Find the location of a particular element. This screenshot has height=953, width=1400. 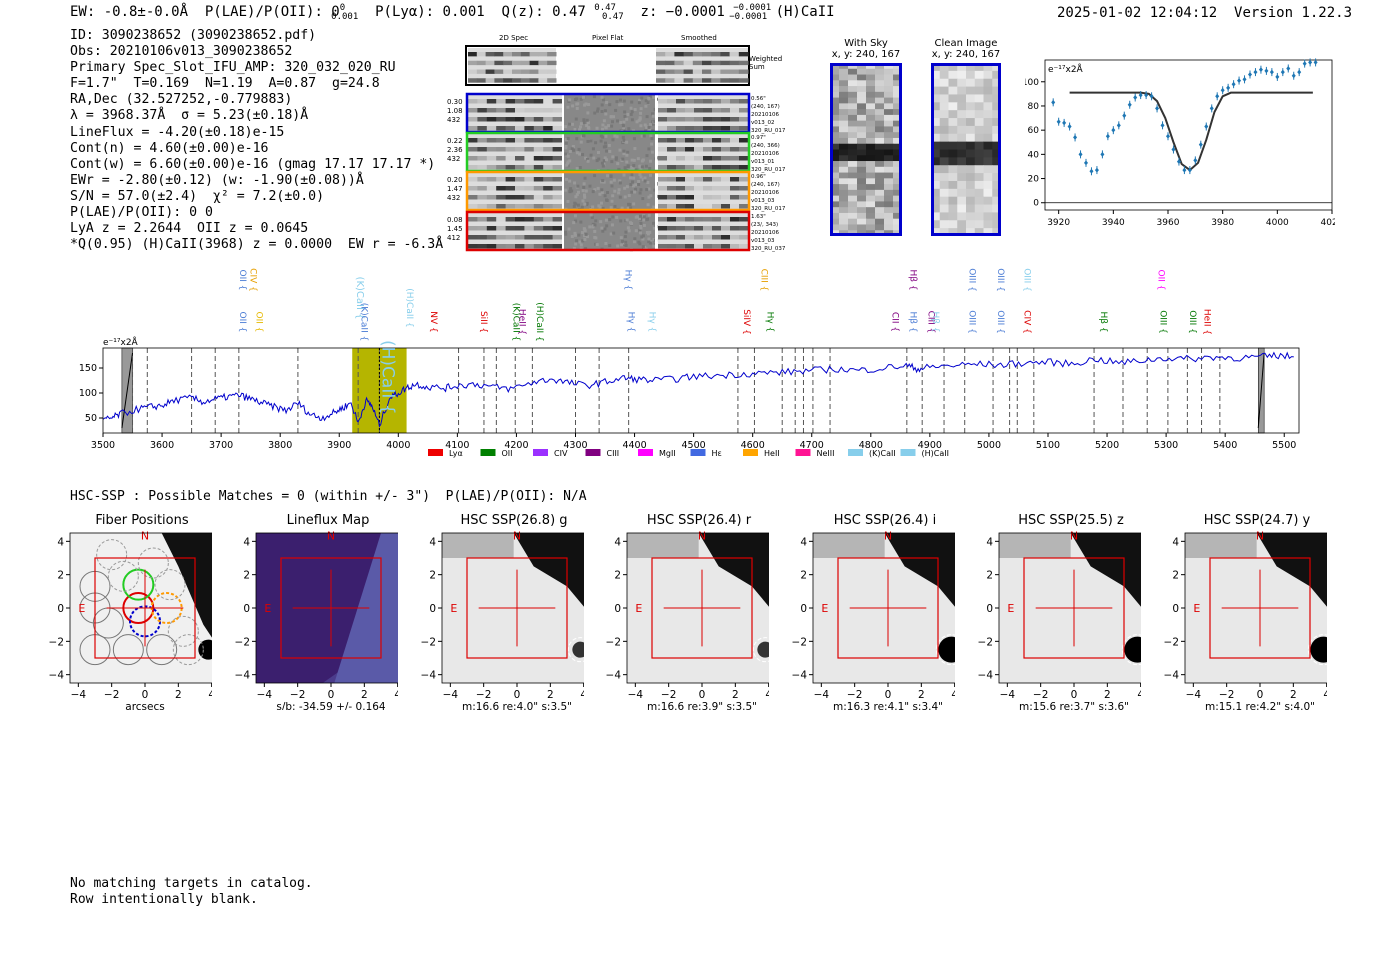

zoom-xtick-label: 4000 is located at coordinates (1277, 223).